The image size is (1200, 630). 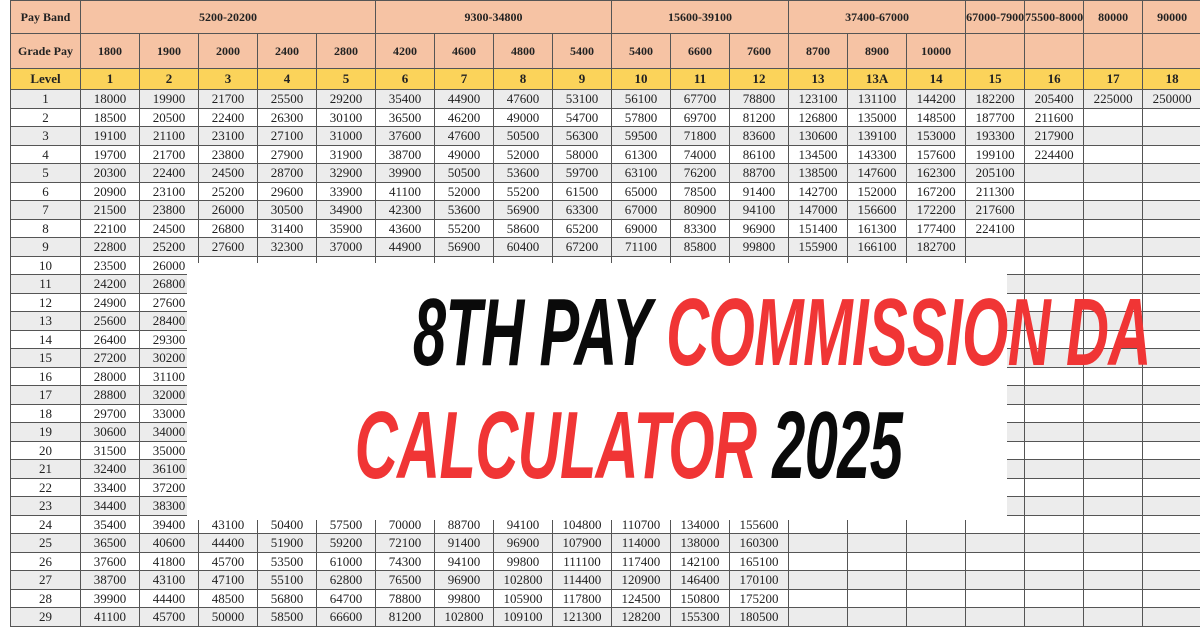 I want to click on pay-cell: 25500, so click(x=287, y=99).